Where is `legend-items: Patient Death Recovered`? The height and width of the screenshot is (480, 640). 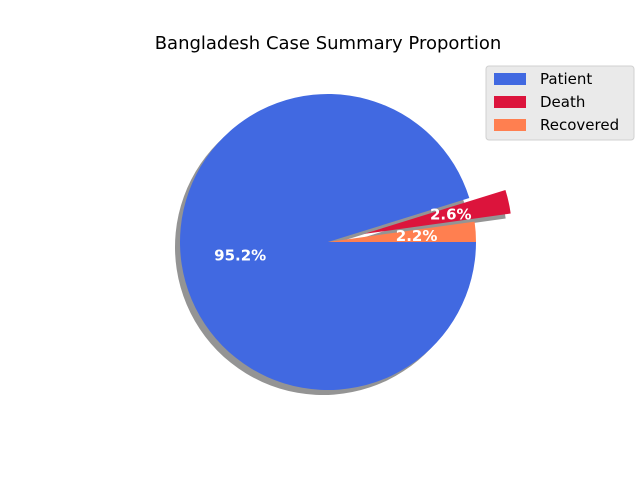 legend-items: Patient Death Recovered is located at coordinates (556, 102).